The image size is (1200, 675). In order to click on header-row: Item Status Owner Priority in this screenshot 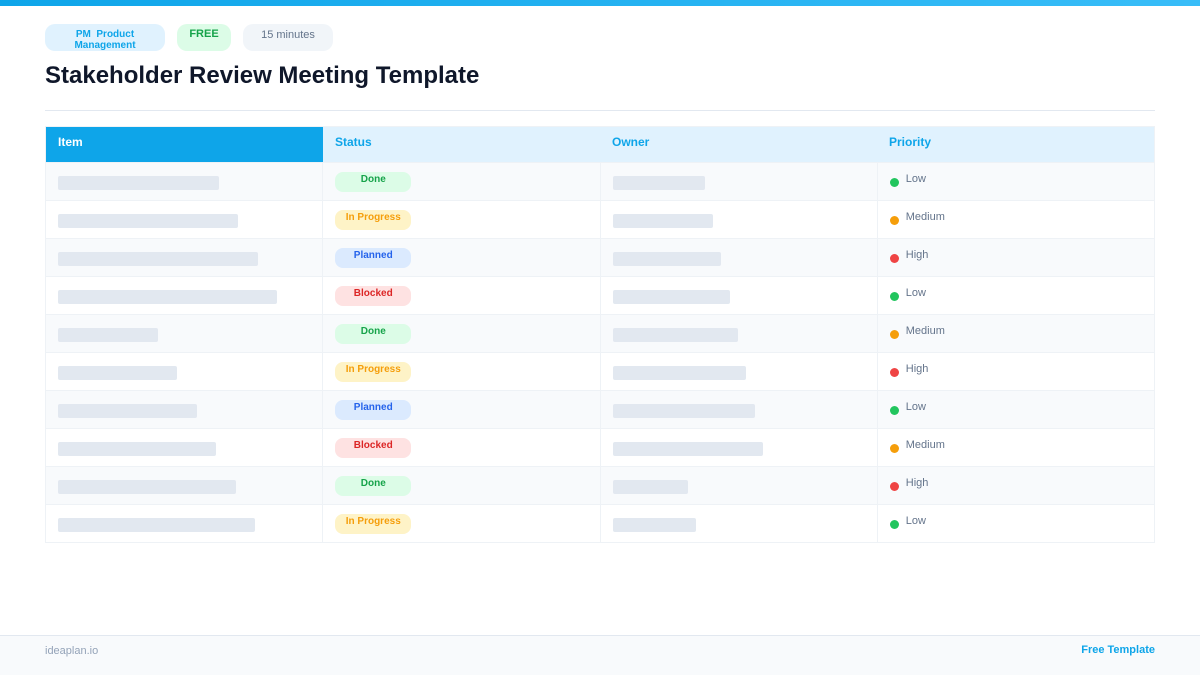, I will do `click(600, 144)`.